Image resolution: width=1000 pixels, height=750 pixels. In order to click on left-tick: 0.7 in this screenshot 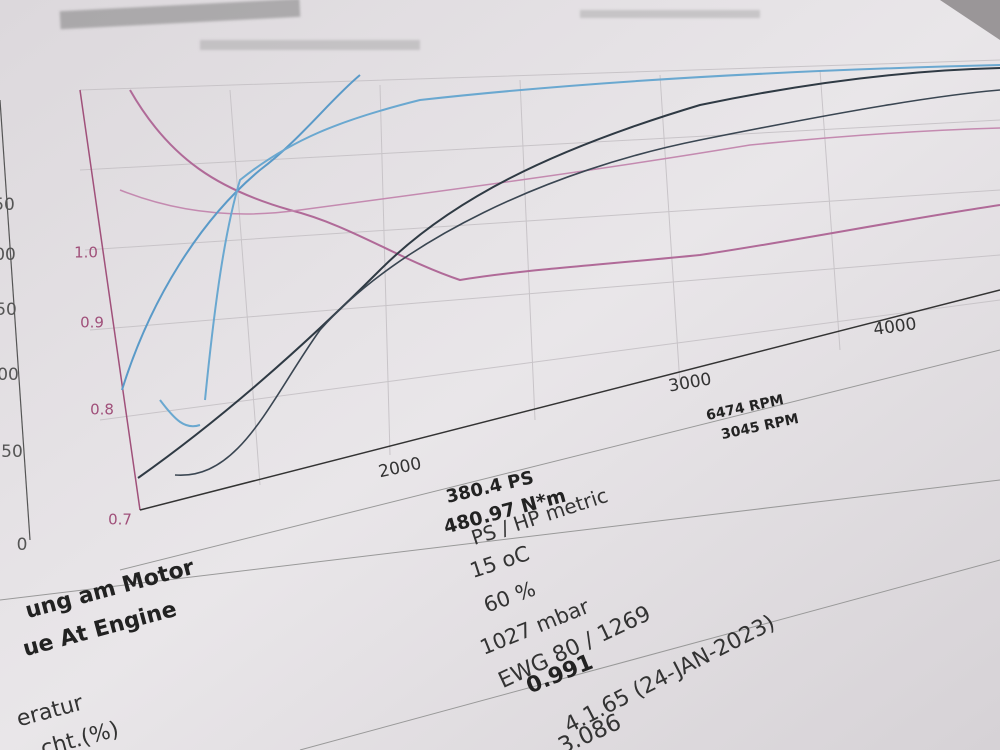, I will do `click(120, 520)`.